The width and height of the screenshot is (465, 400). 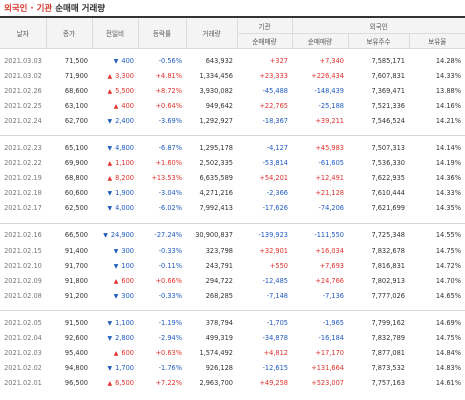 What do you see at coordinates (388, 178) in the screenshot?
I see `row-holdings: 7,622,935` at bounding box center [388, 178].